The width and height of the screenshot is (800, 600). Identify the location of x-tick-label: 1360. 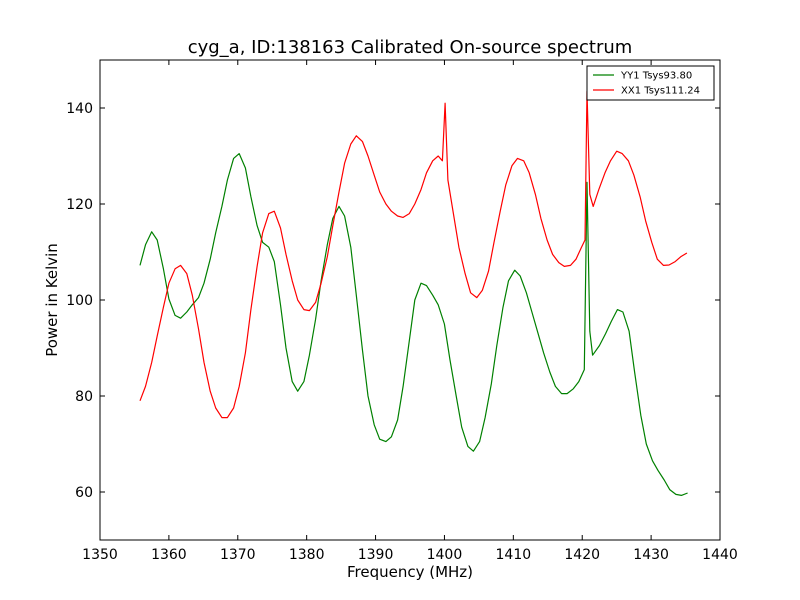
(169, 555).